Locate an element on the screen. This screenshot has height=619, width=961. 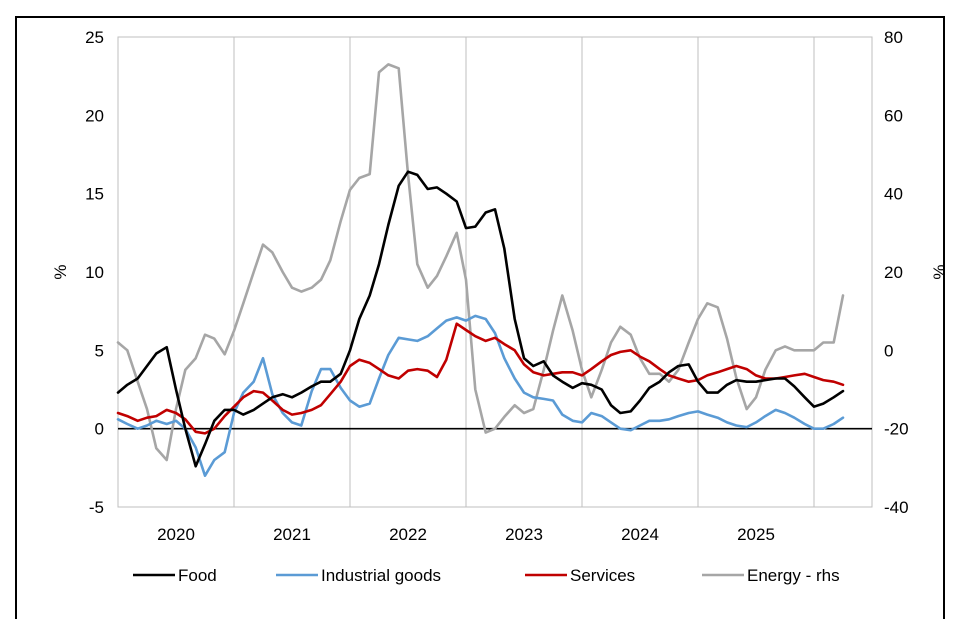
legend-label-industrial: Industrial goods is located at coordinates (381, 575).